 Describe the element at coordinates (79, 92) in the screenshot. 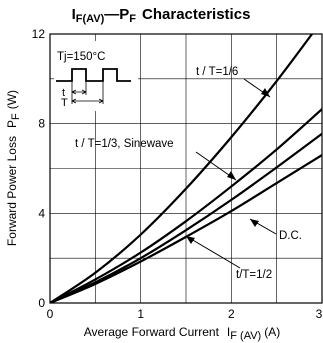

I see `t-dimension-arrow` at that location.